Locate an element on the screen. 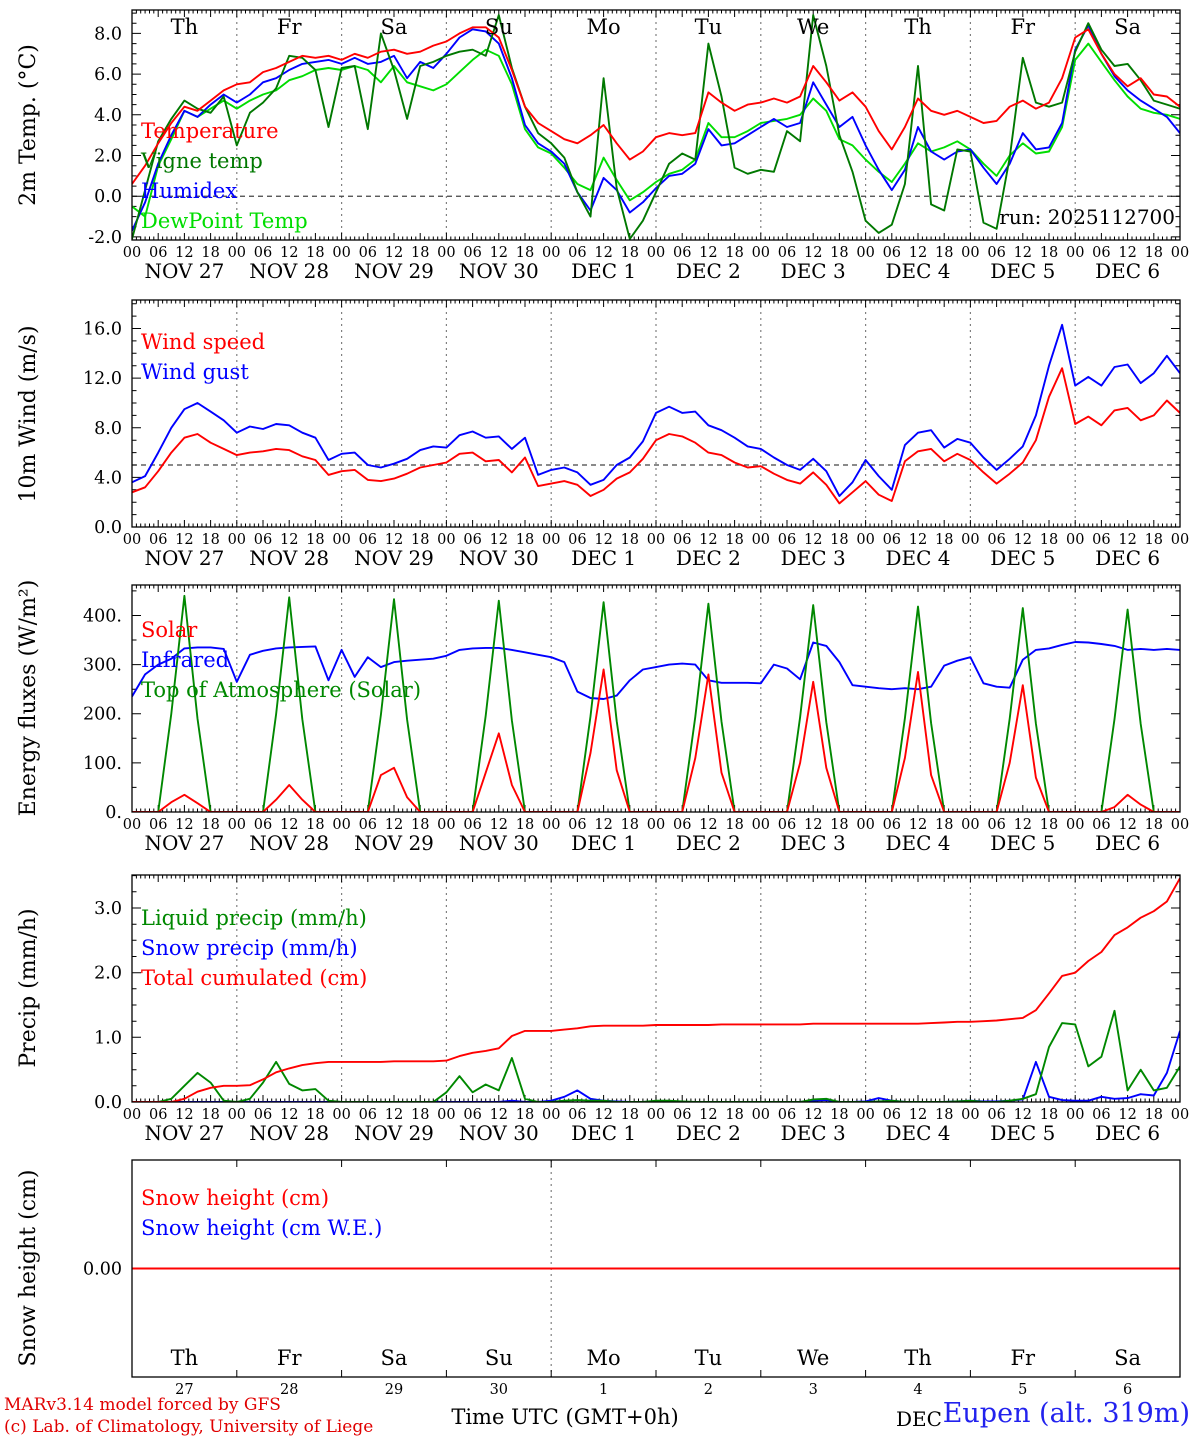 This screenshot has height=1440, width=1194. series-total-cumulated-line is located at coordinates (656, 989).